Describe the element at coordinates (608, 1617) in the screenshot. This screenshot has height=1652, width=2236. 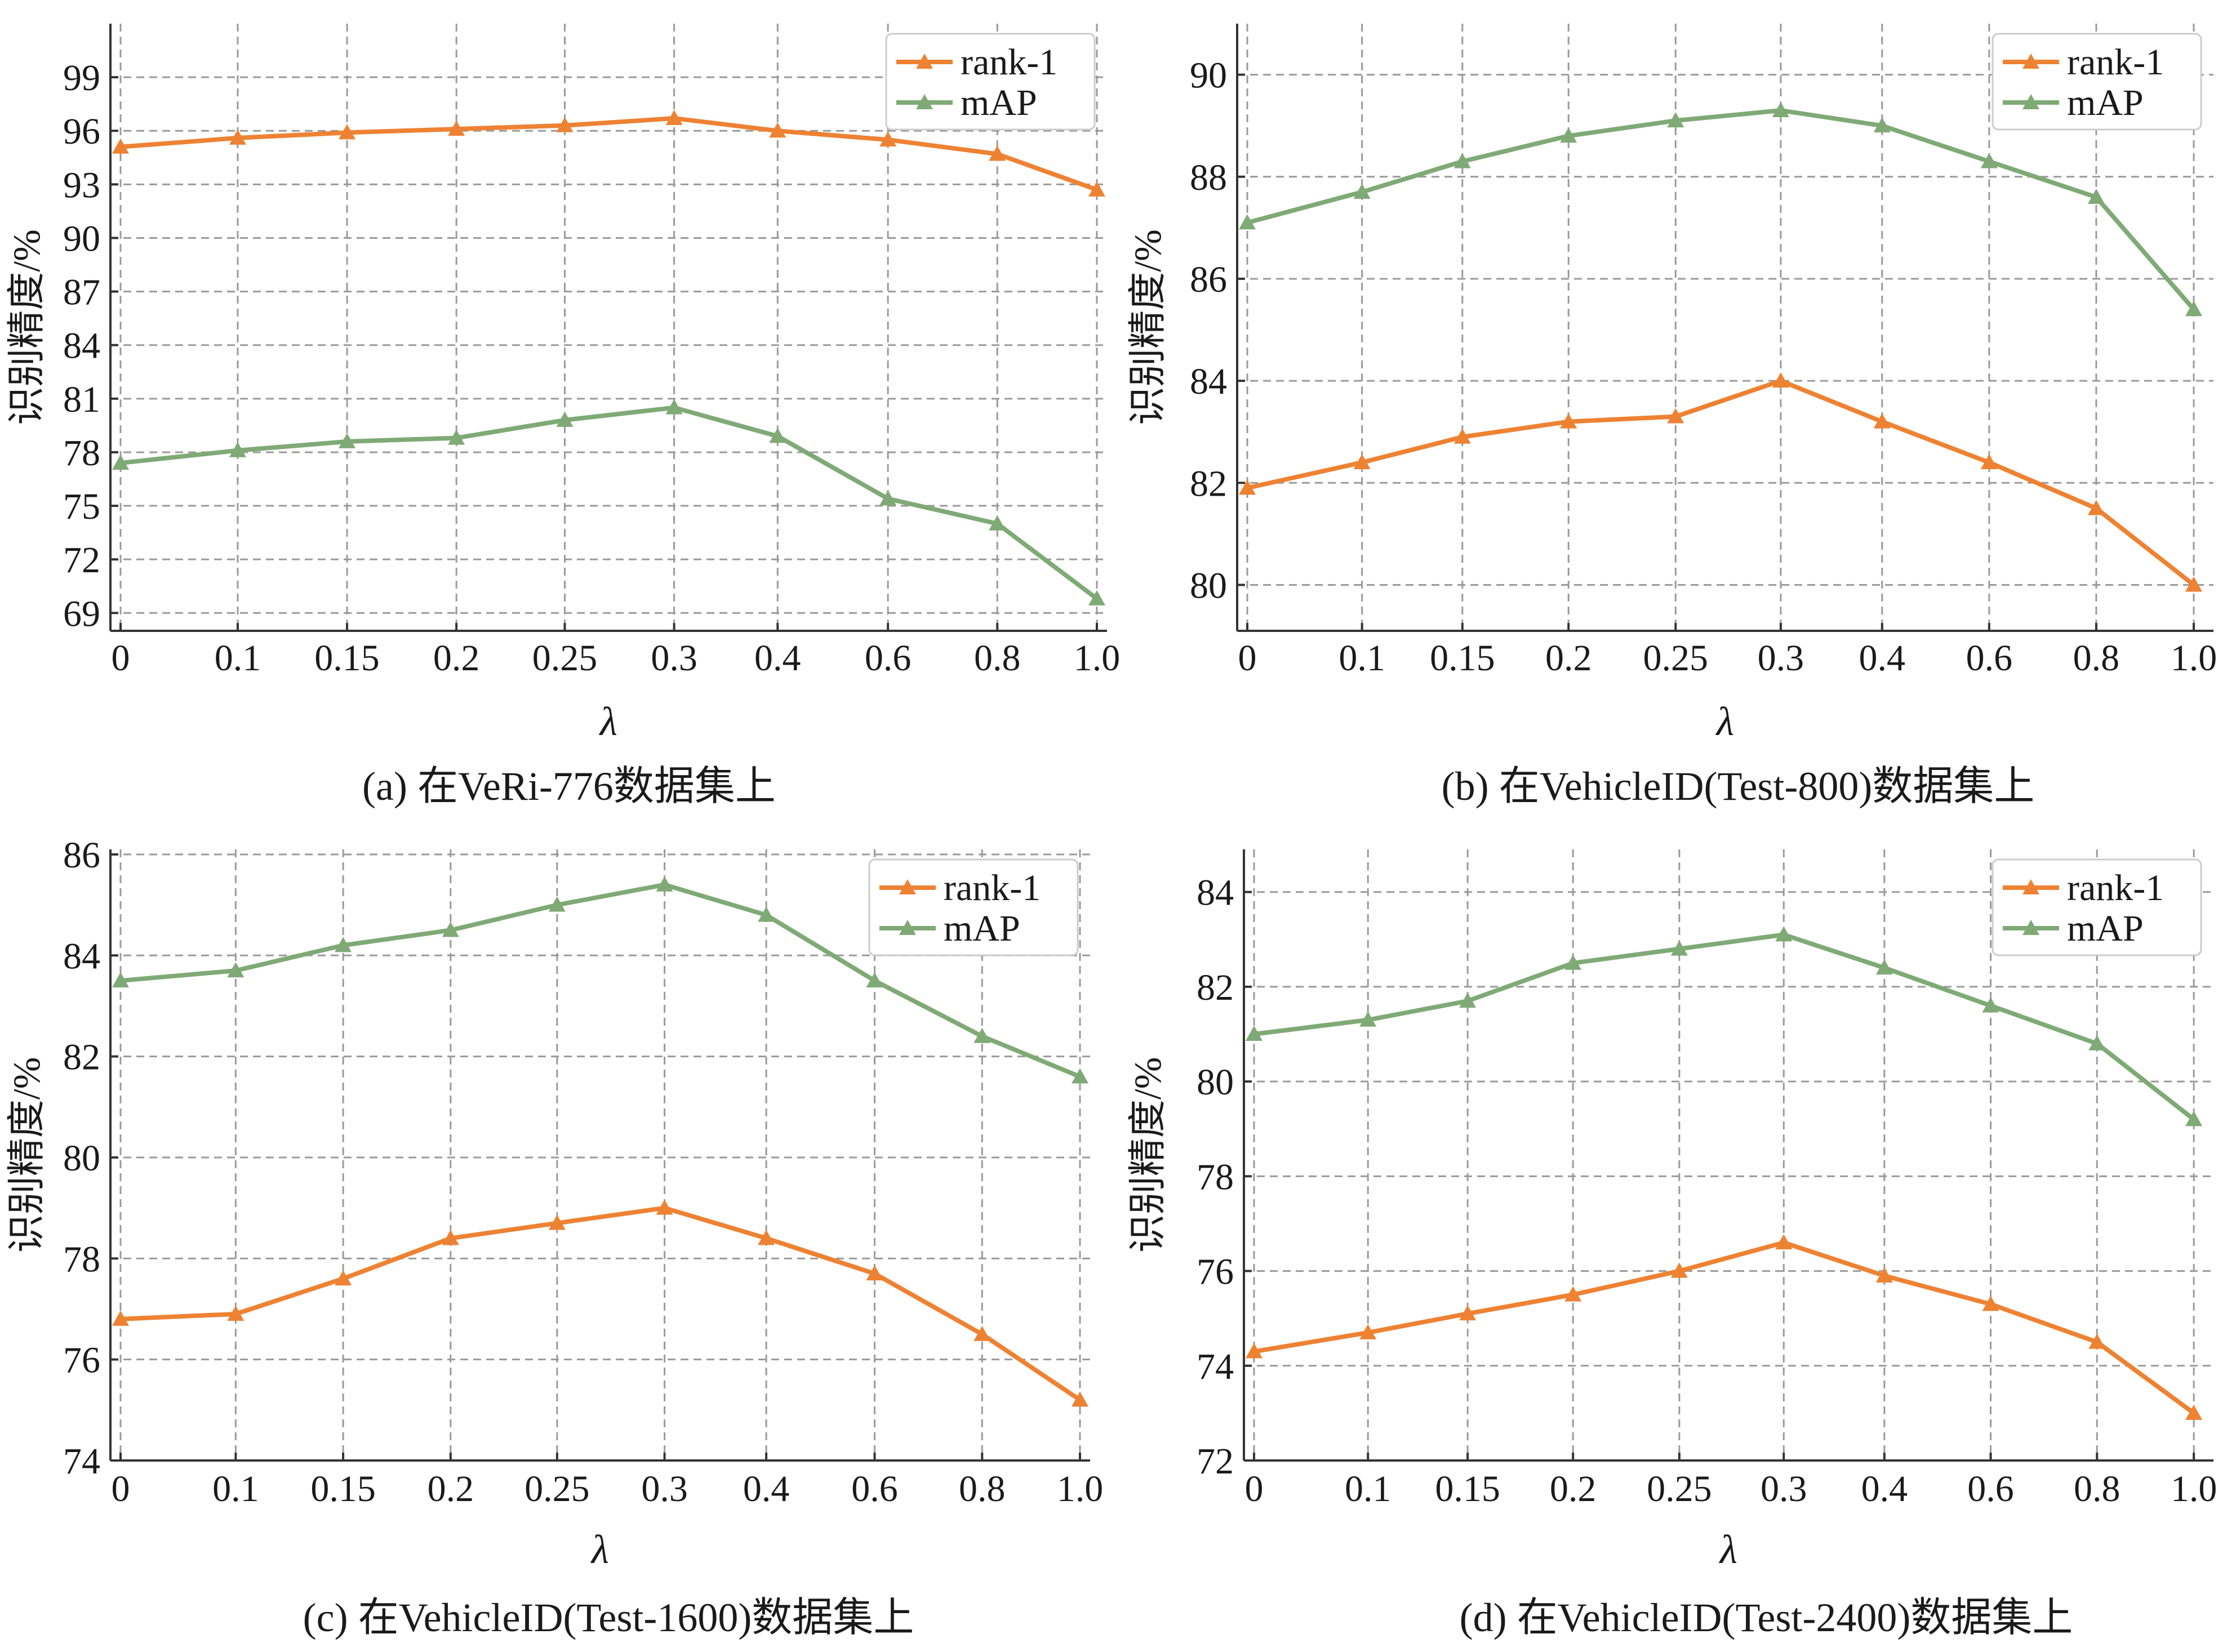
I see `panel-caption: (c) 在VehicleID(Test-1600)数据集上` at that location.